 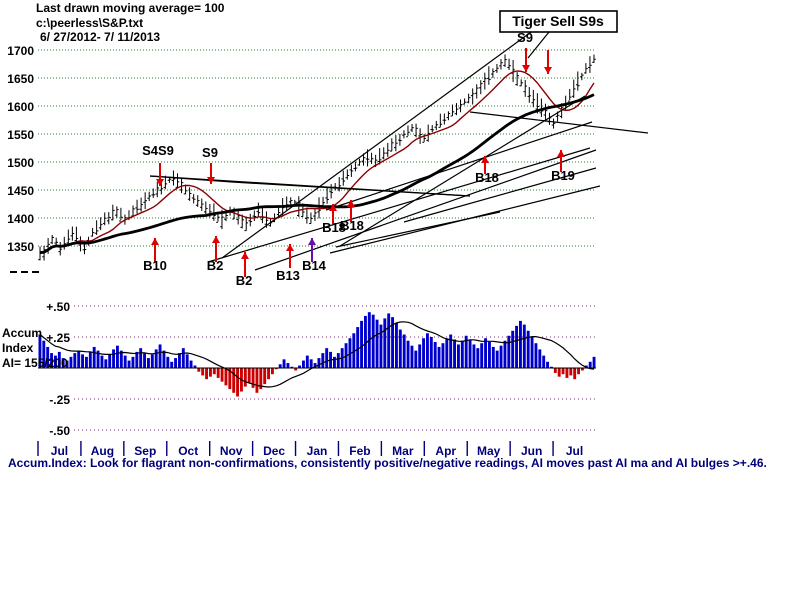 What do you see at coordinates (20, 51) in the screenshot?
I see `price-y-label: 1700` at bounding box center [20, 51].